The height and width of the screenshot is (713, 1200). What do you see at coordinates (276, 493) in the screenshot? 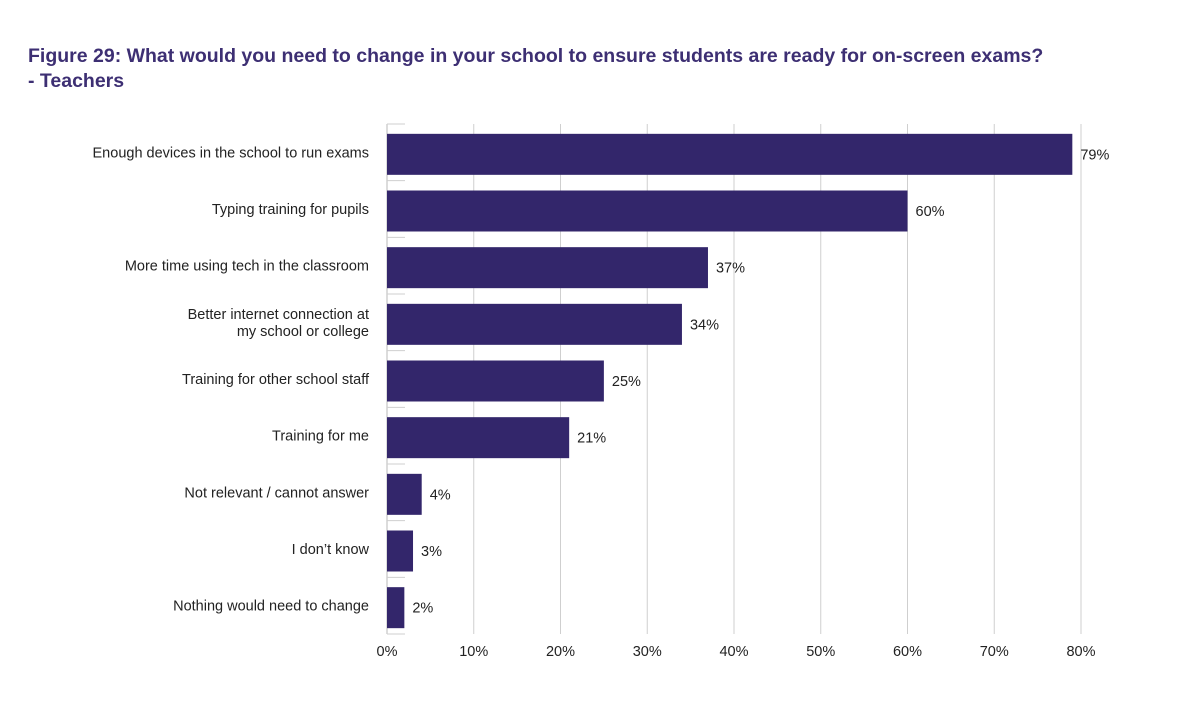
I see `category-label: Not relevant / cannot answer` at bounding box center [276, 493].